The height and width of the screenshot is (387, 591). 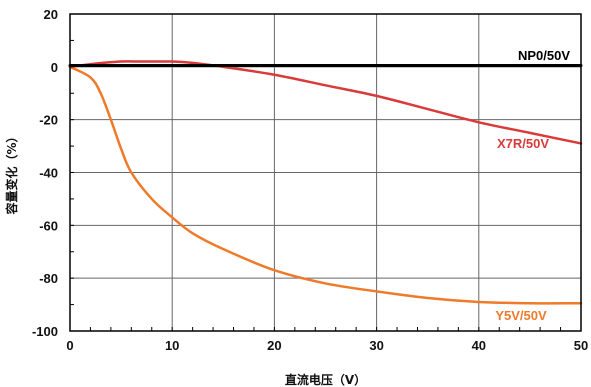 What do you see at coordinates (544, 55) in the screenshot?
I see `series-label-np0-50v: NP0/50V` at bounding box center [544, 55].